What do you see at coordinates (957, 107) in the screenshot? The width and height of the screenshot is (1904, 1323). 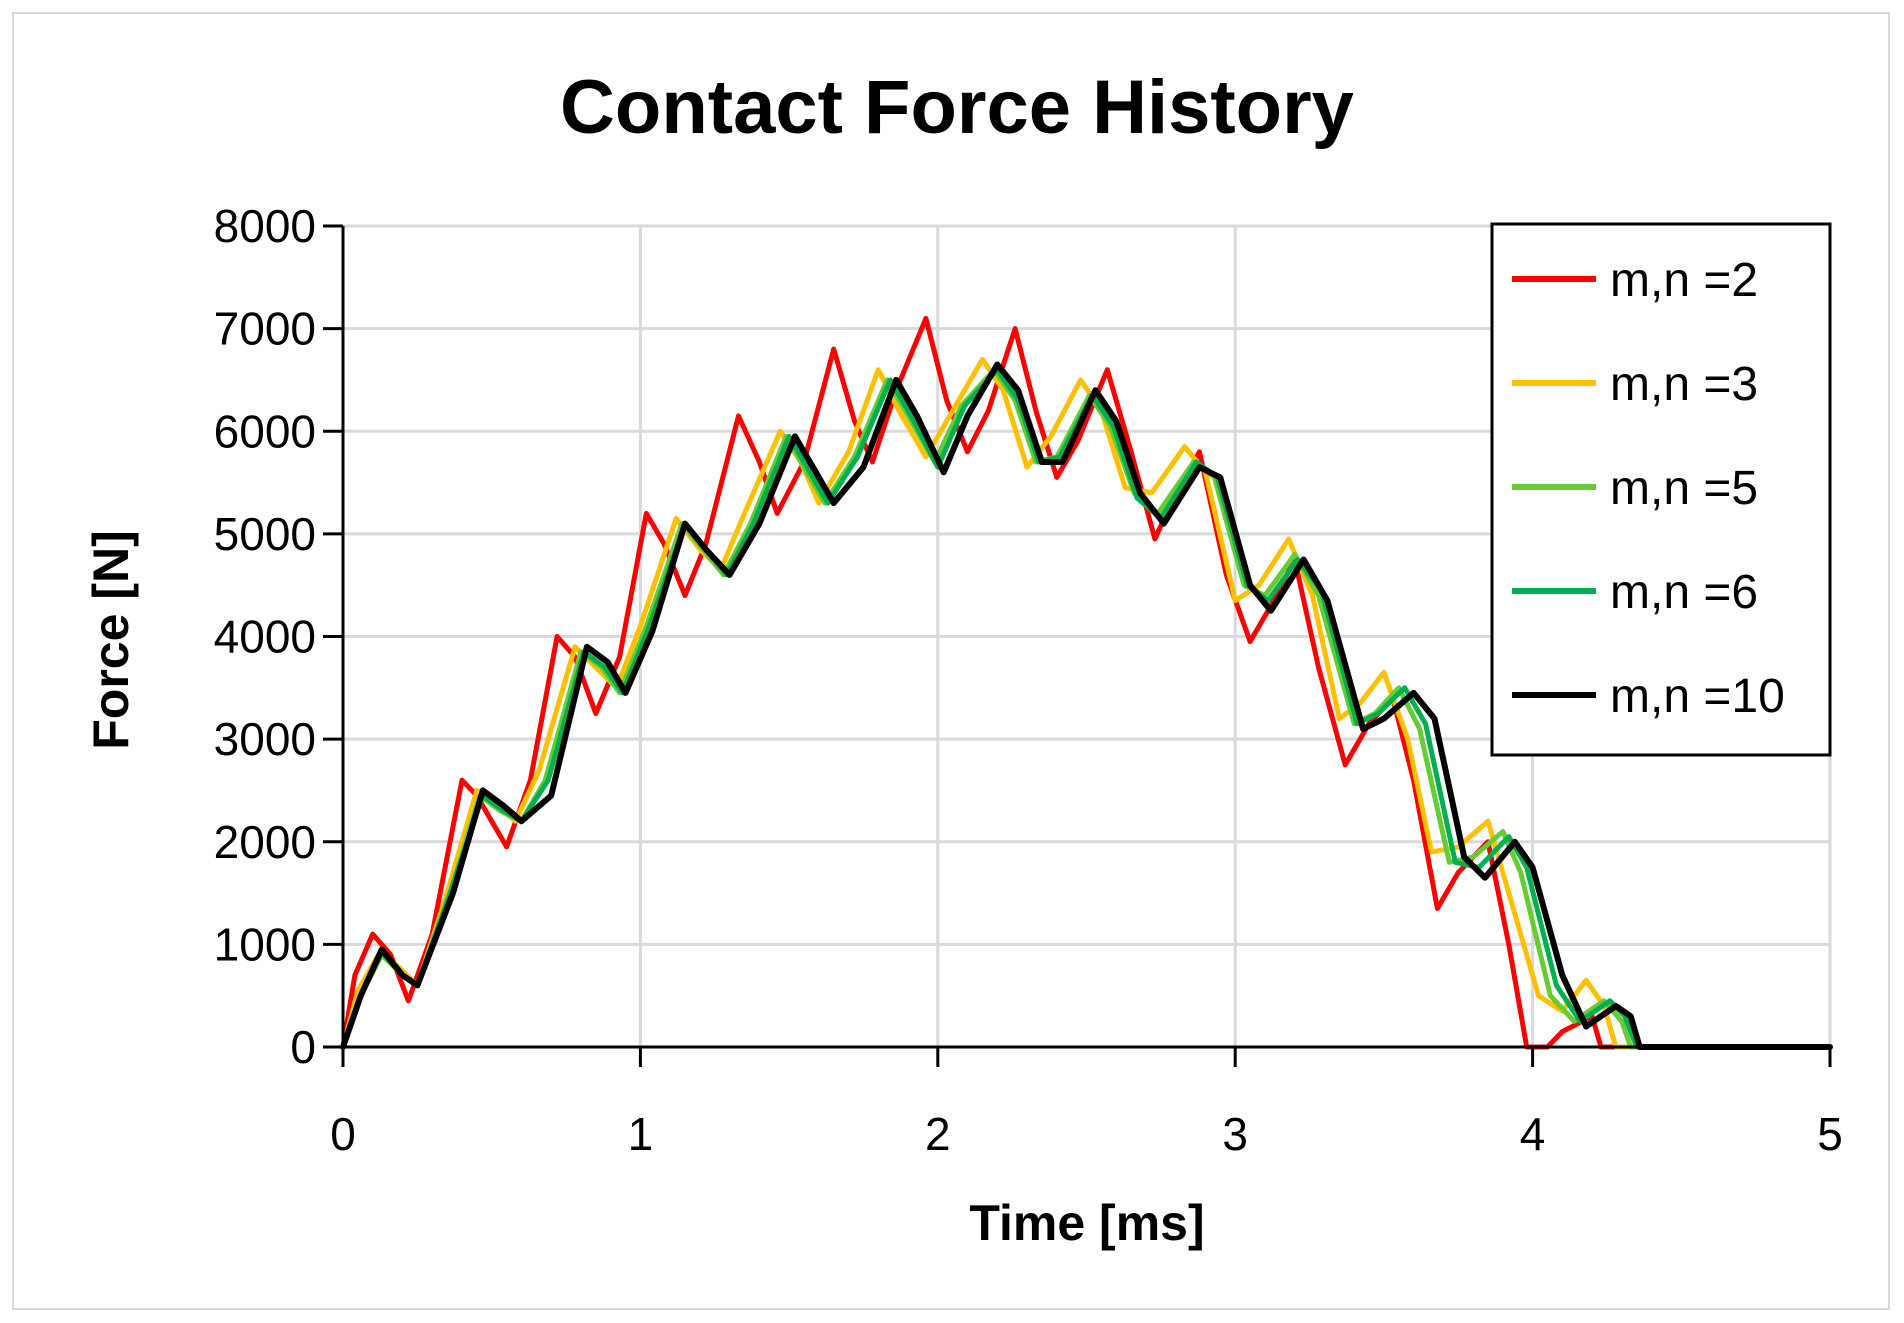 I see `chart-title: Contact Force History` at bounding box center [957, 107].